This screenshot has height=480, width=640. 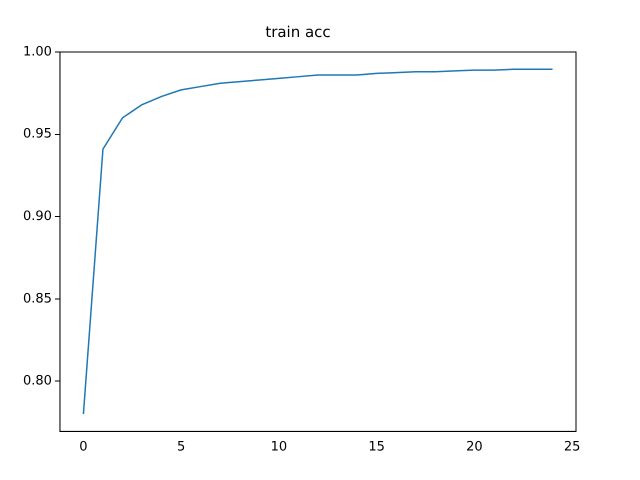 I want to click on x-tick-label: 15, so click(x=376, y=447).